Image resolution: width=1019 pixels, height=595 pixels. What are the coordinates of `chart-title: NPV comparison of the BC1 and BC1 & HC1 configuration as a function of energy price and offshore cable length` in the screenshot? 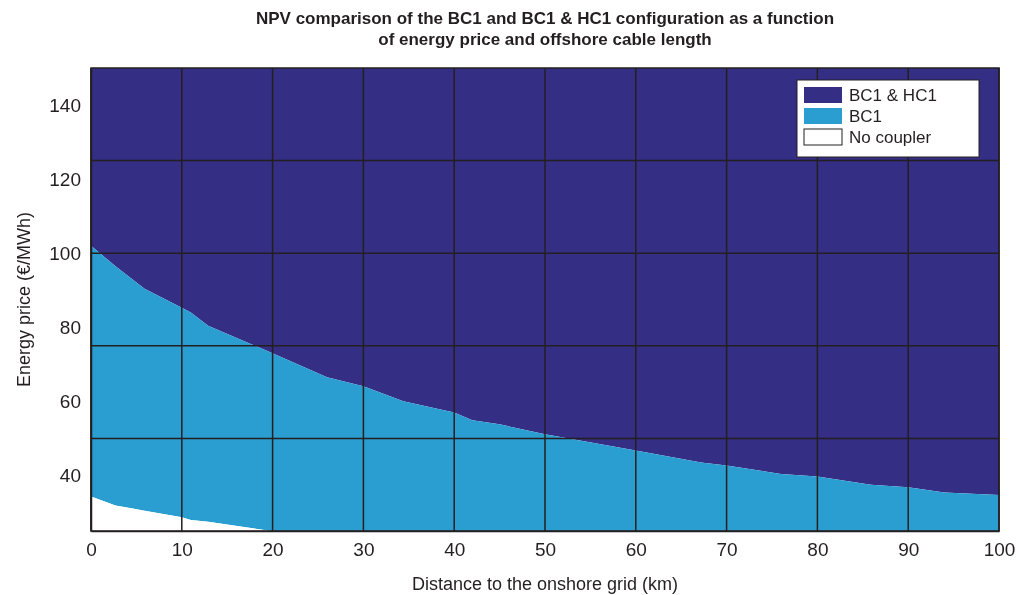 It's located at (545, 29).